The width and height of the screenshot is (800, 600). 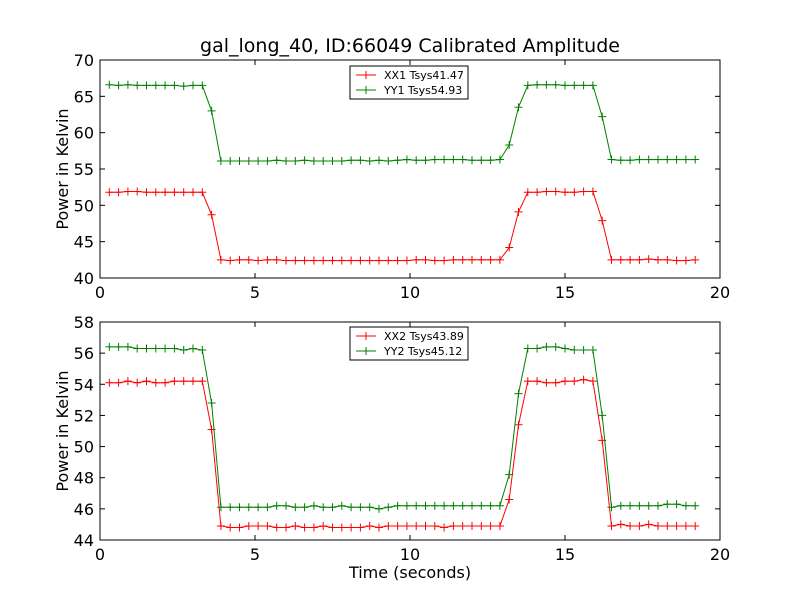 What do you see at coordinates (84, 96) in the screenshot?
I see `y-tick-label: 65` at bounding box center [84, 96].